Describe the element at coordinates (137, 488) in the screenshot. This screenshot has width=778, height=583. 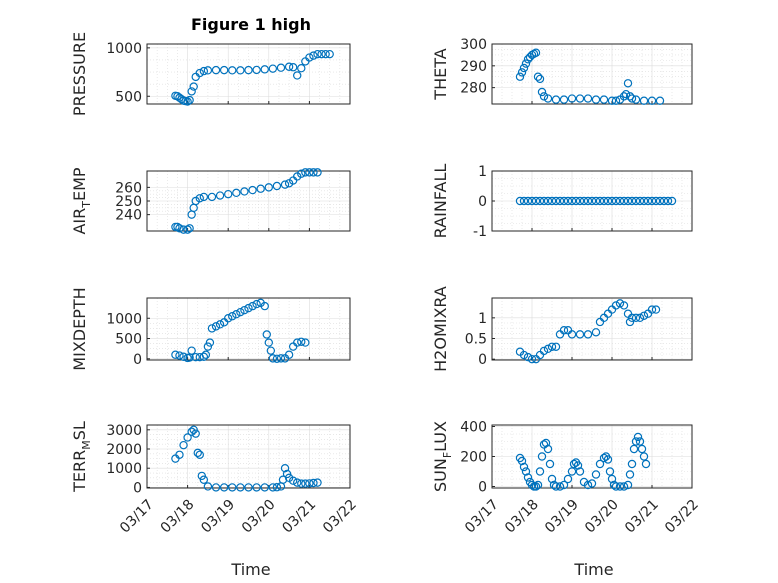
I see `y-tick-label: 0` at that location.